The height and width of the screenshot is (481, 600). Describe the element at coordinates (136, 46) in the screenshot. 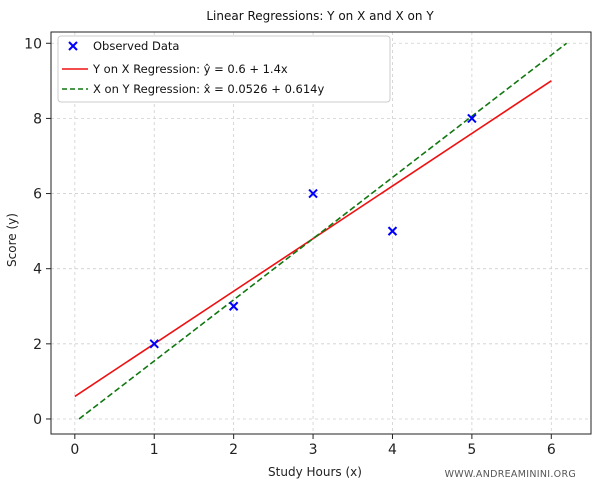

I see `legend-label-observed: Observed Data` at that location.